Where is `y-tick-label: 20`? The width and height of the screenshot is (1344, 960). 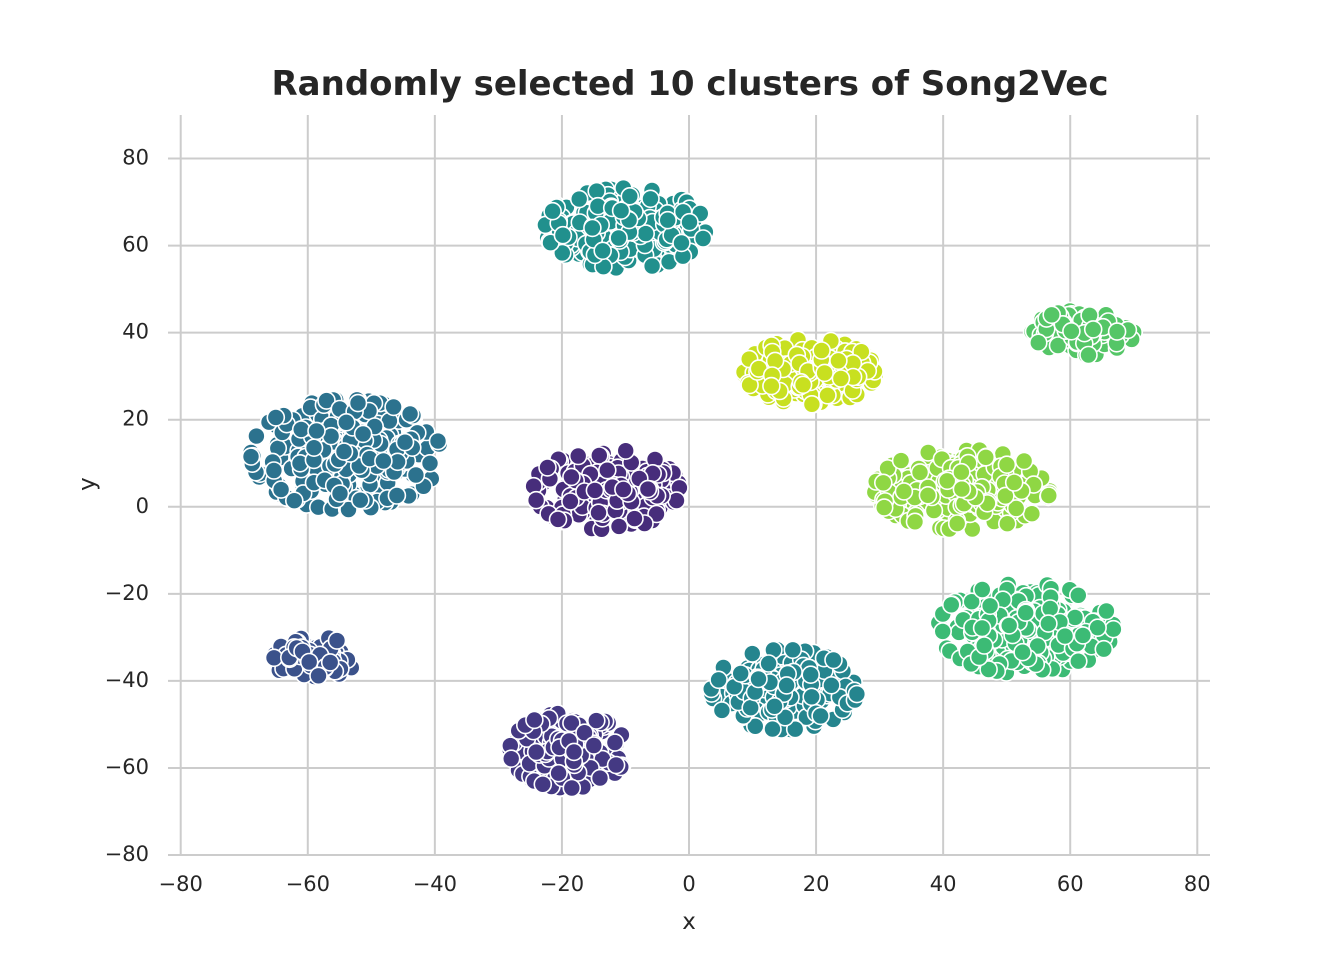 y-tick-label: 20 is located at coordinates (135, 419).